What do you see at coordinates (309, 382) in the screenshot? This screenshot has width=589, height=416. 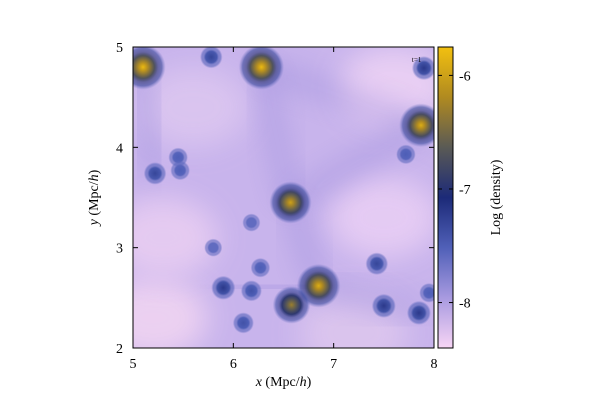 I see `x-axis-label-close: )` at bounding box center [309, 382].